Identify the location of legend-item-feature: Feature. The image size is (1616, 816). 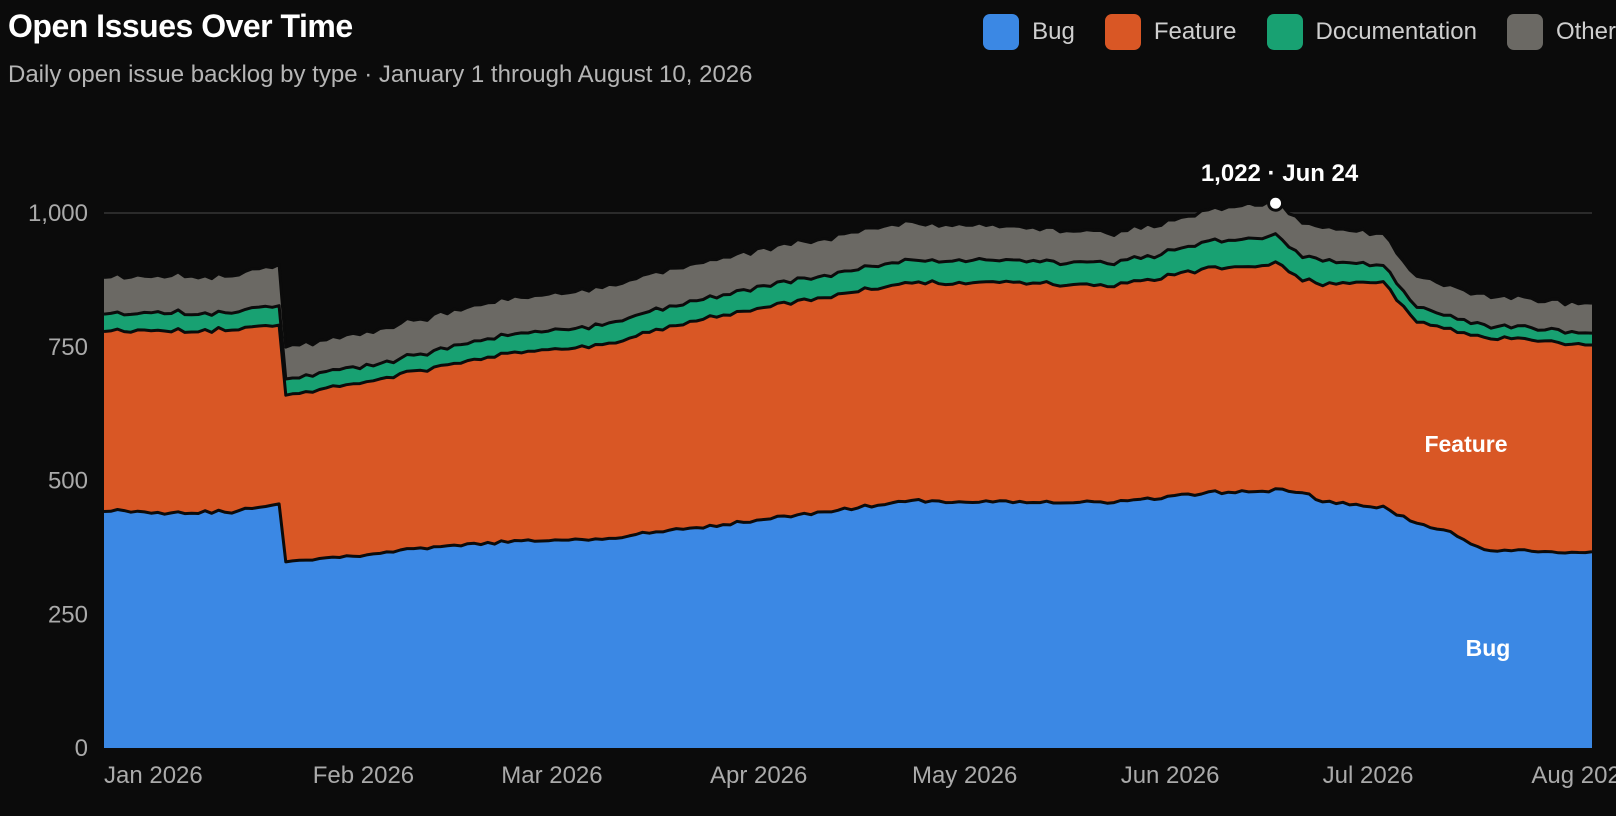
(1170, 32).